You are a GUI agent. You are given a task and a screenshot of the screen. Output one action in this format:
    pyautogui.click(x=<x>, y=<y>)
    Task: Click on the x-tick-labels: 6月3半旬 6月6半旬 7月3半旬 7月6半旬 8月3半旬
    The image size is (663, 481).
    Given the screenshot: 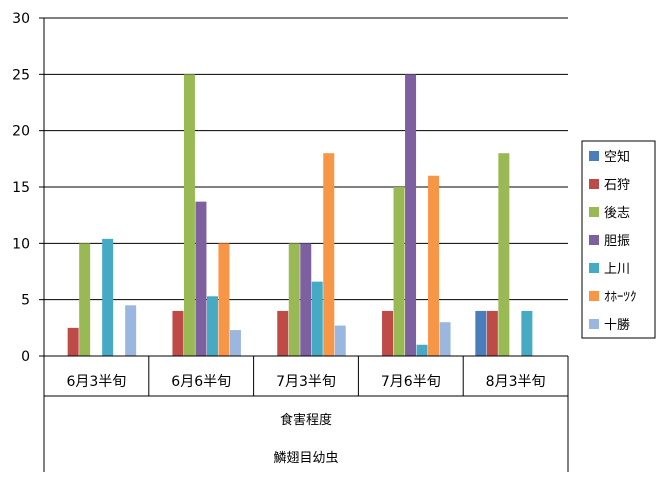 What is the action you would take?
    pyautogui.click(x=306, y=376)
    